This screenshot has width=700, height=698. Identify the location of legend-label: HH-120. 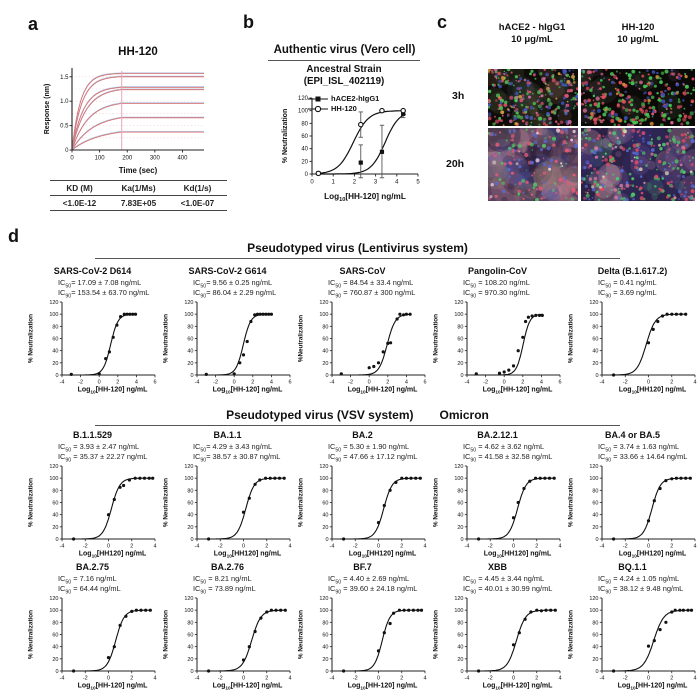
(344, 108).